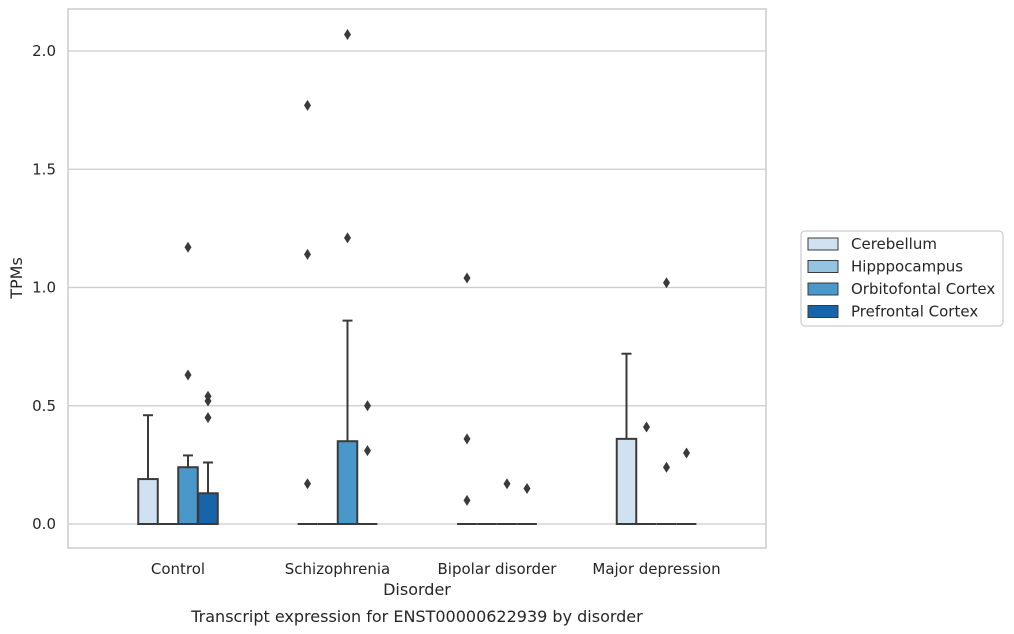  Describe the element at coordinates (44, 406) in the screenshot. I see `y-tick-label: 0.5` at that location.